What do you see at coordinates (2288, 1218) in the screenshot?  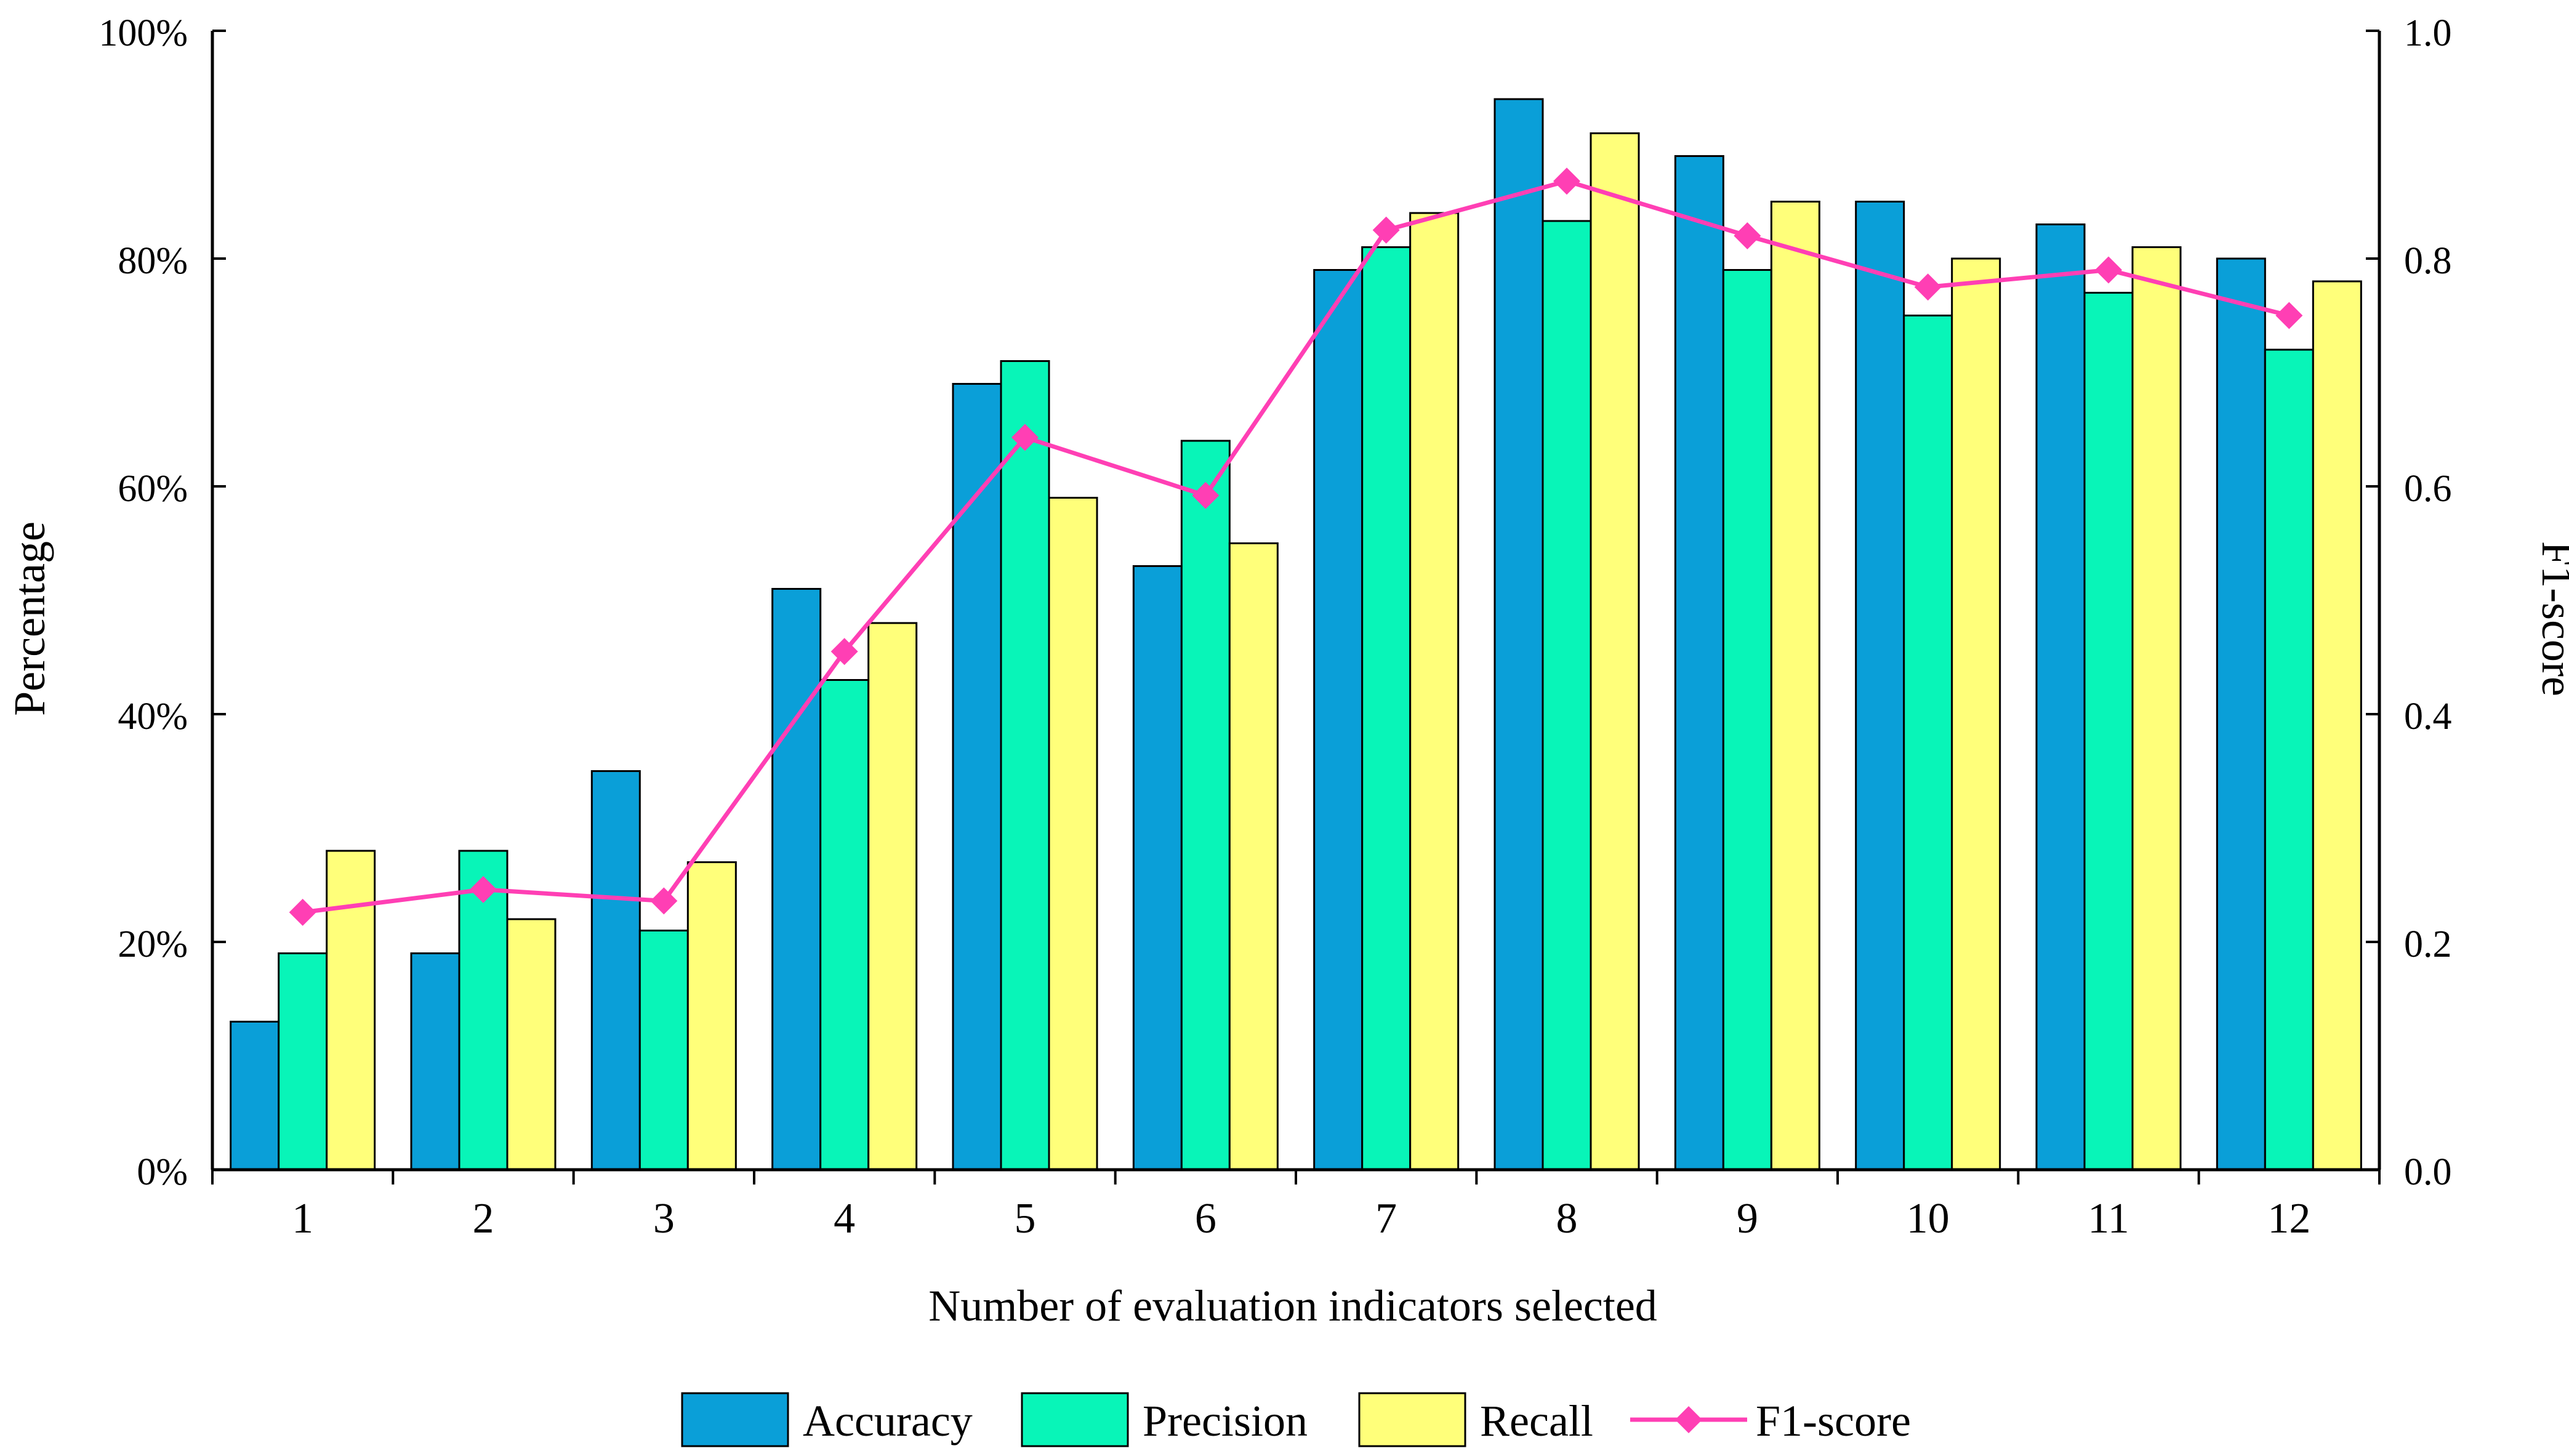 I see `x-tick-label: 12` at bounding box center [2288, 1218].